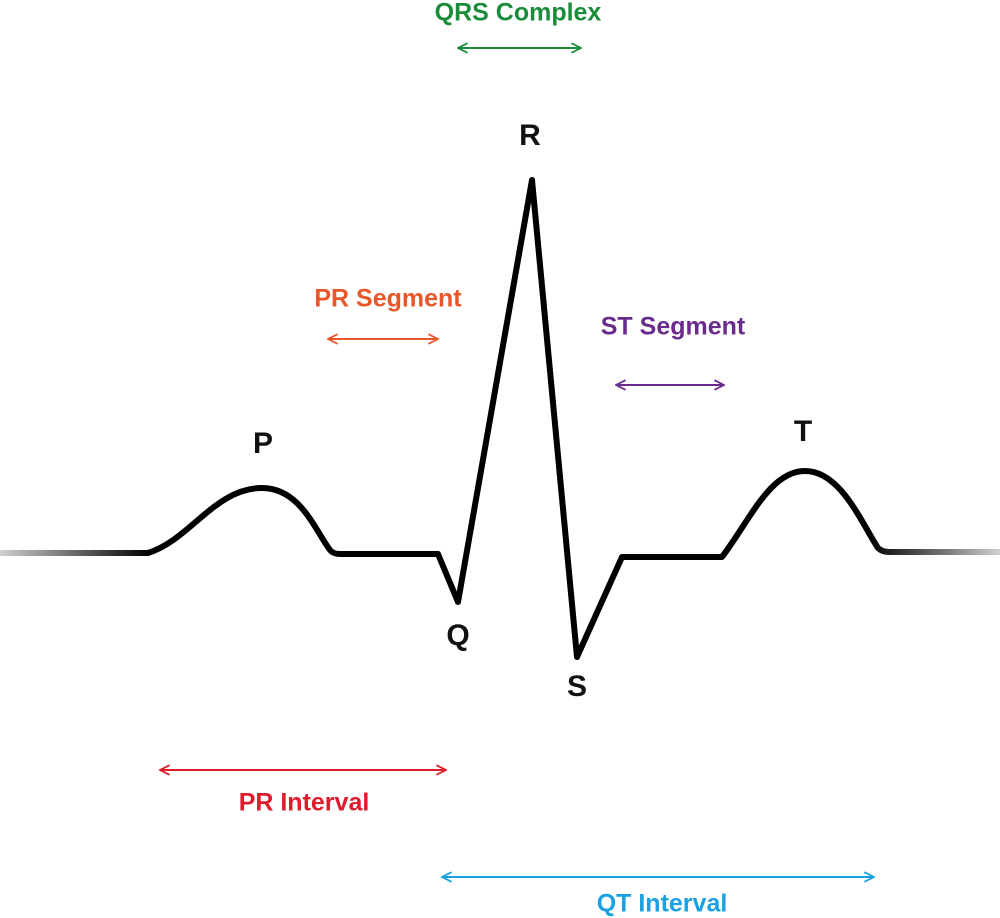 This screenshot has height=918, width=1000. What do you see at coordinates (530, 135) in the screenshot?
I see `wave-label: R` at bounding box center [530, 135].